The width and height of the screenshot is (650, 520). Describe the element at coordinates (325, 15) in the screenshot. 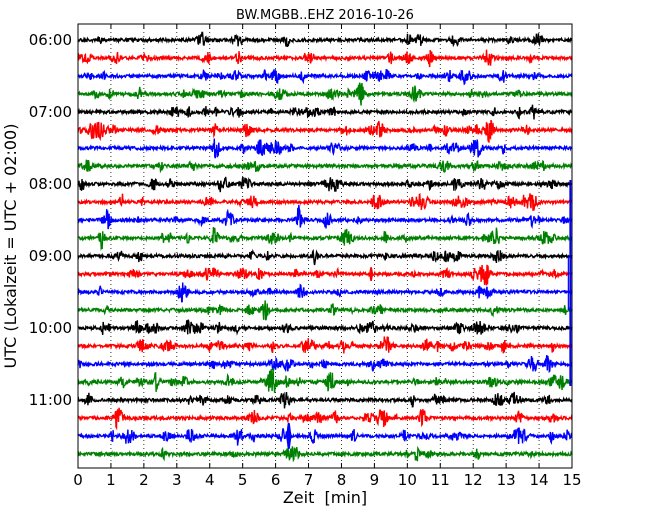

I see `chart-title: BW.MGBB..EHZ 2016-10-26` at that location.